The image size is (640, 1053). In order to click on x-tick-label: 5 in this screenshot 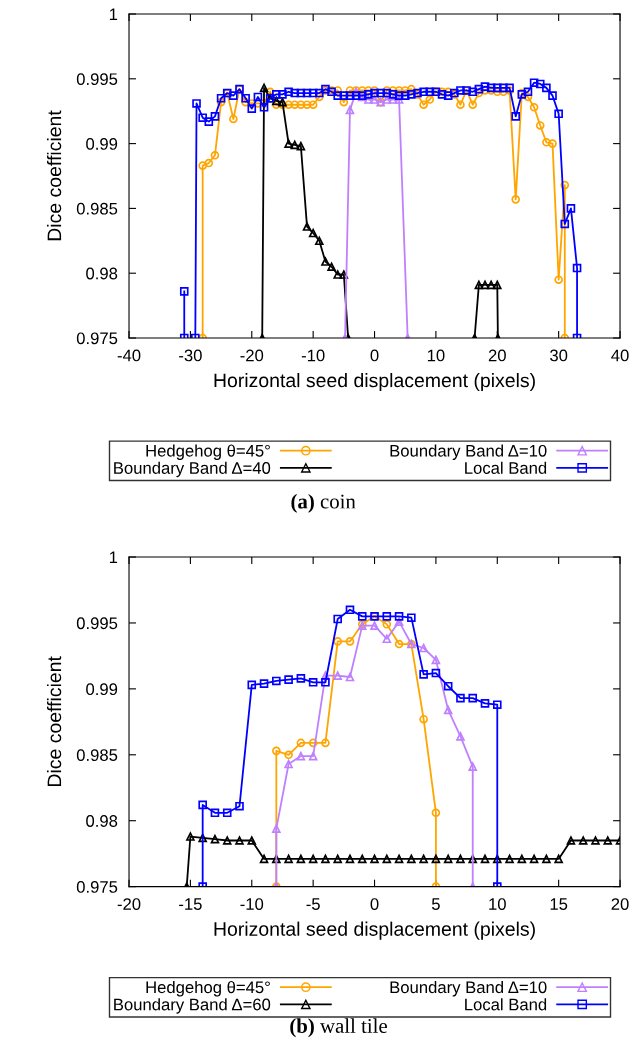, I will do `click(435, 904)`.